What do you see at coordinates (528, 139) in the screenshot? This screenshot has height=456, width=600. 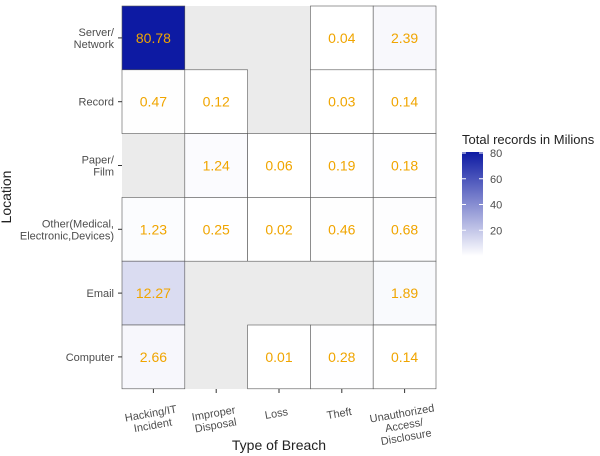 I see `legend-title: Total records in Milions` at bounding box center [528, 139].